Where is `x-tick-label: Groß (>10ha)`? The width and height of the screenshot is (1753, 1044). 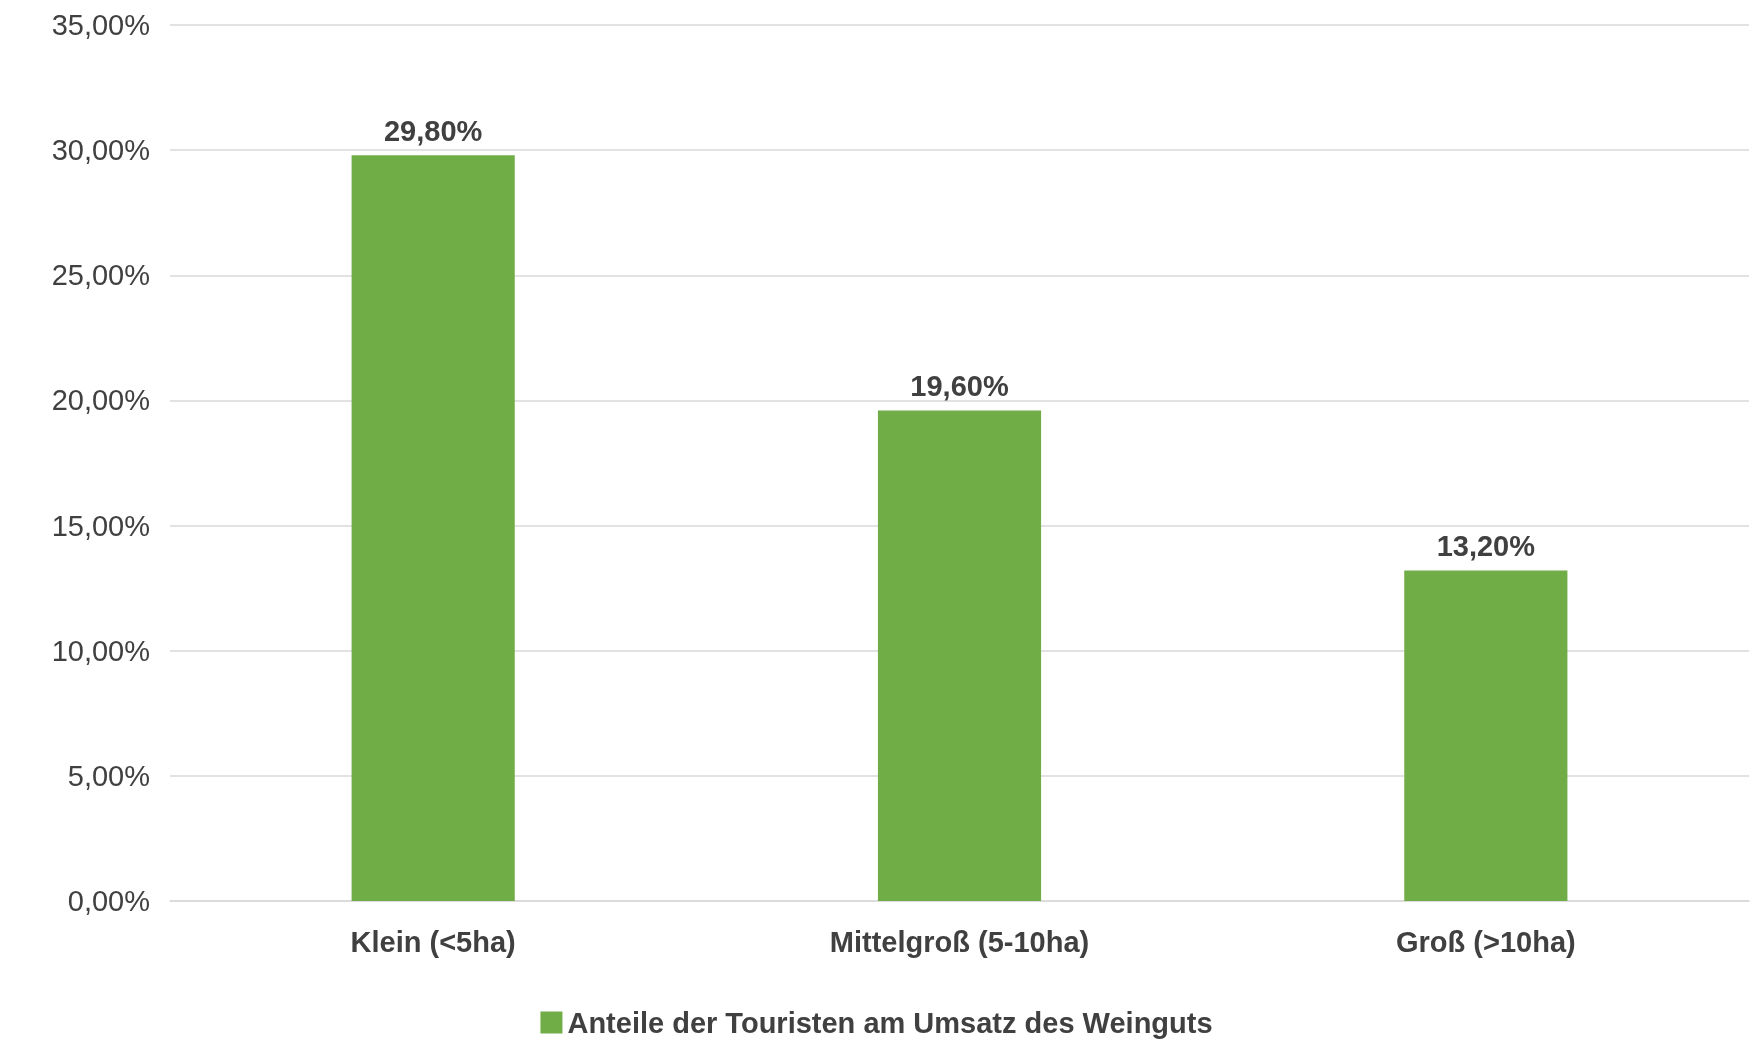
x-tick-label: Groß (>10ha) is located at coordinates (1485, 941).